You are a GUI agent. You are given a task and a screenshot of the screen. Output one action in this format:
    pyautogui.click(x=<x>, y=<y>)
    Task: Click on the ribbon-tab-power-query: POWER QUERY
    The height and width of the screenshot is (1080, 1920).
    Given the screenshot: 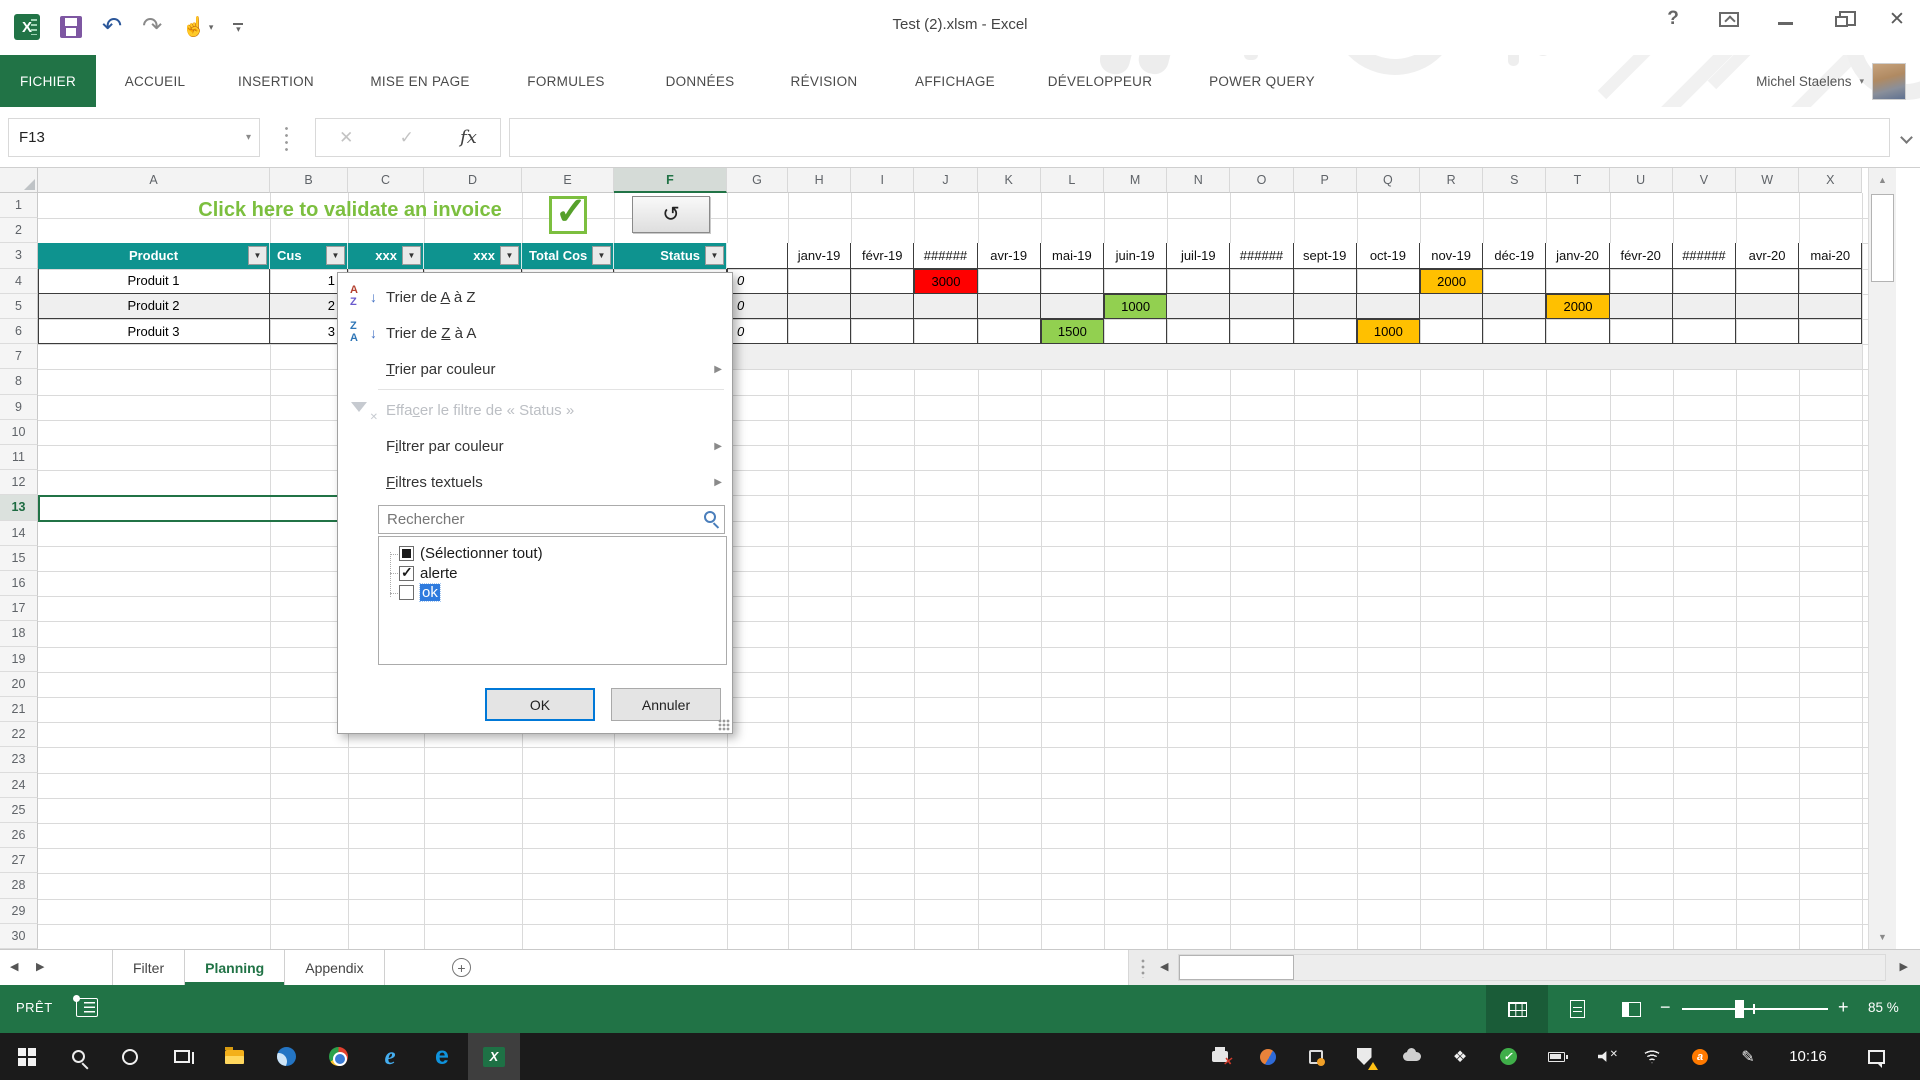 What is the action you would take?
    pyautogui.click(x=1262, y=81)
    